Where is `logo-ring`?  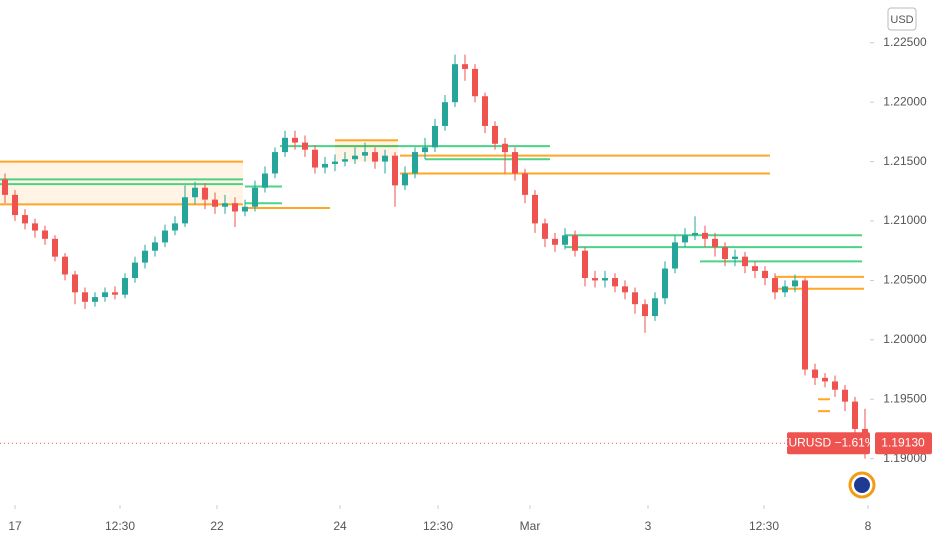 logo-ring is located at coordinates (862, 485).